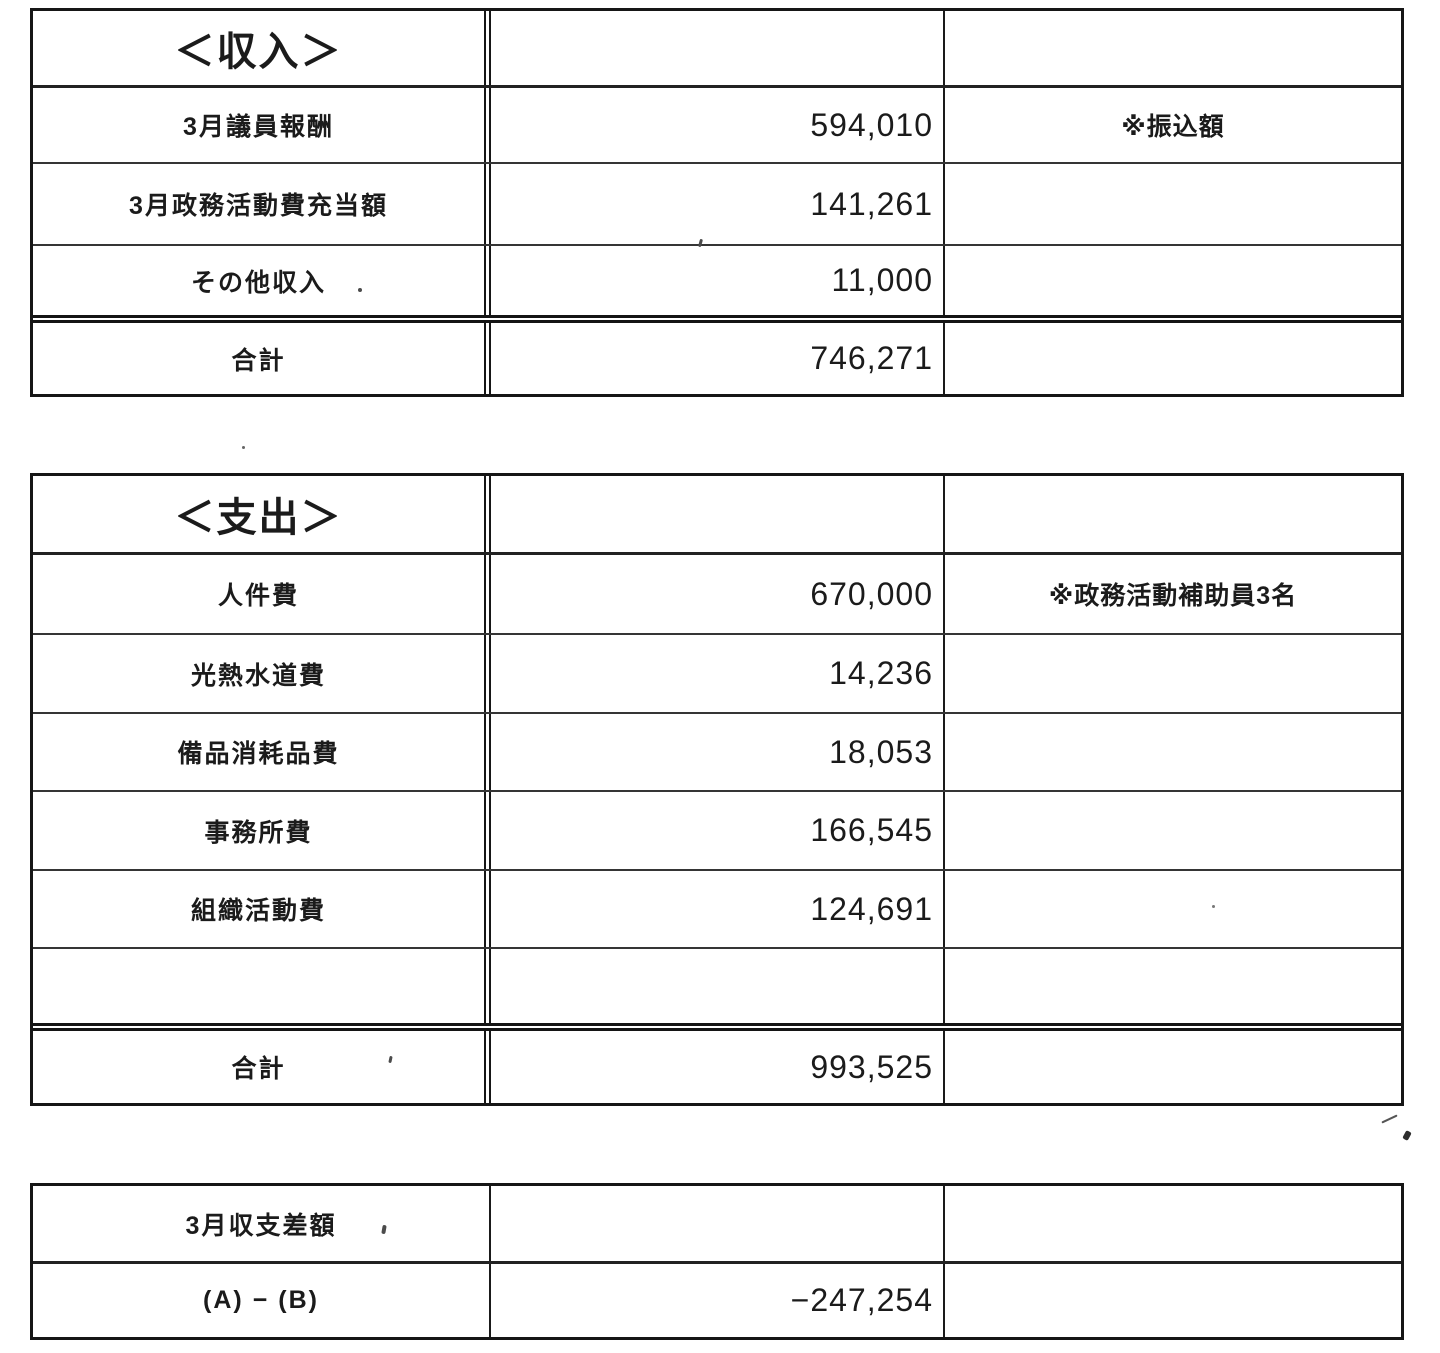 This screenshot has height=1353, width=1440. I want to click on note-cell: ※政務活動補助員3名, so click(1173, 594).